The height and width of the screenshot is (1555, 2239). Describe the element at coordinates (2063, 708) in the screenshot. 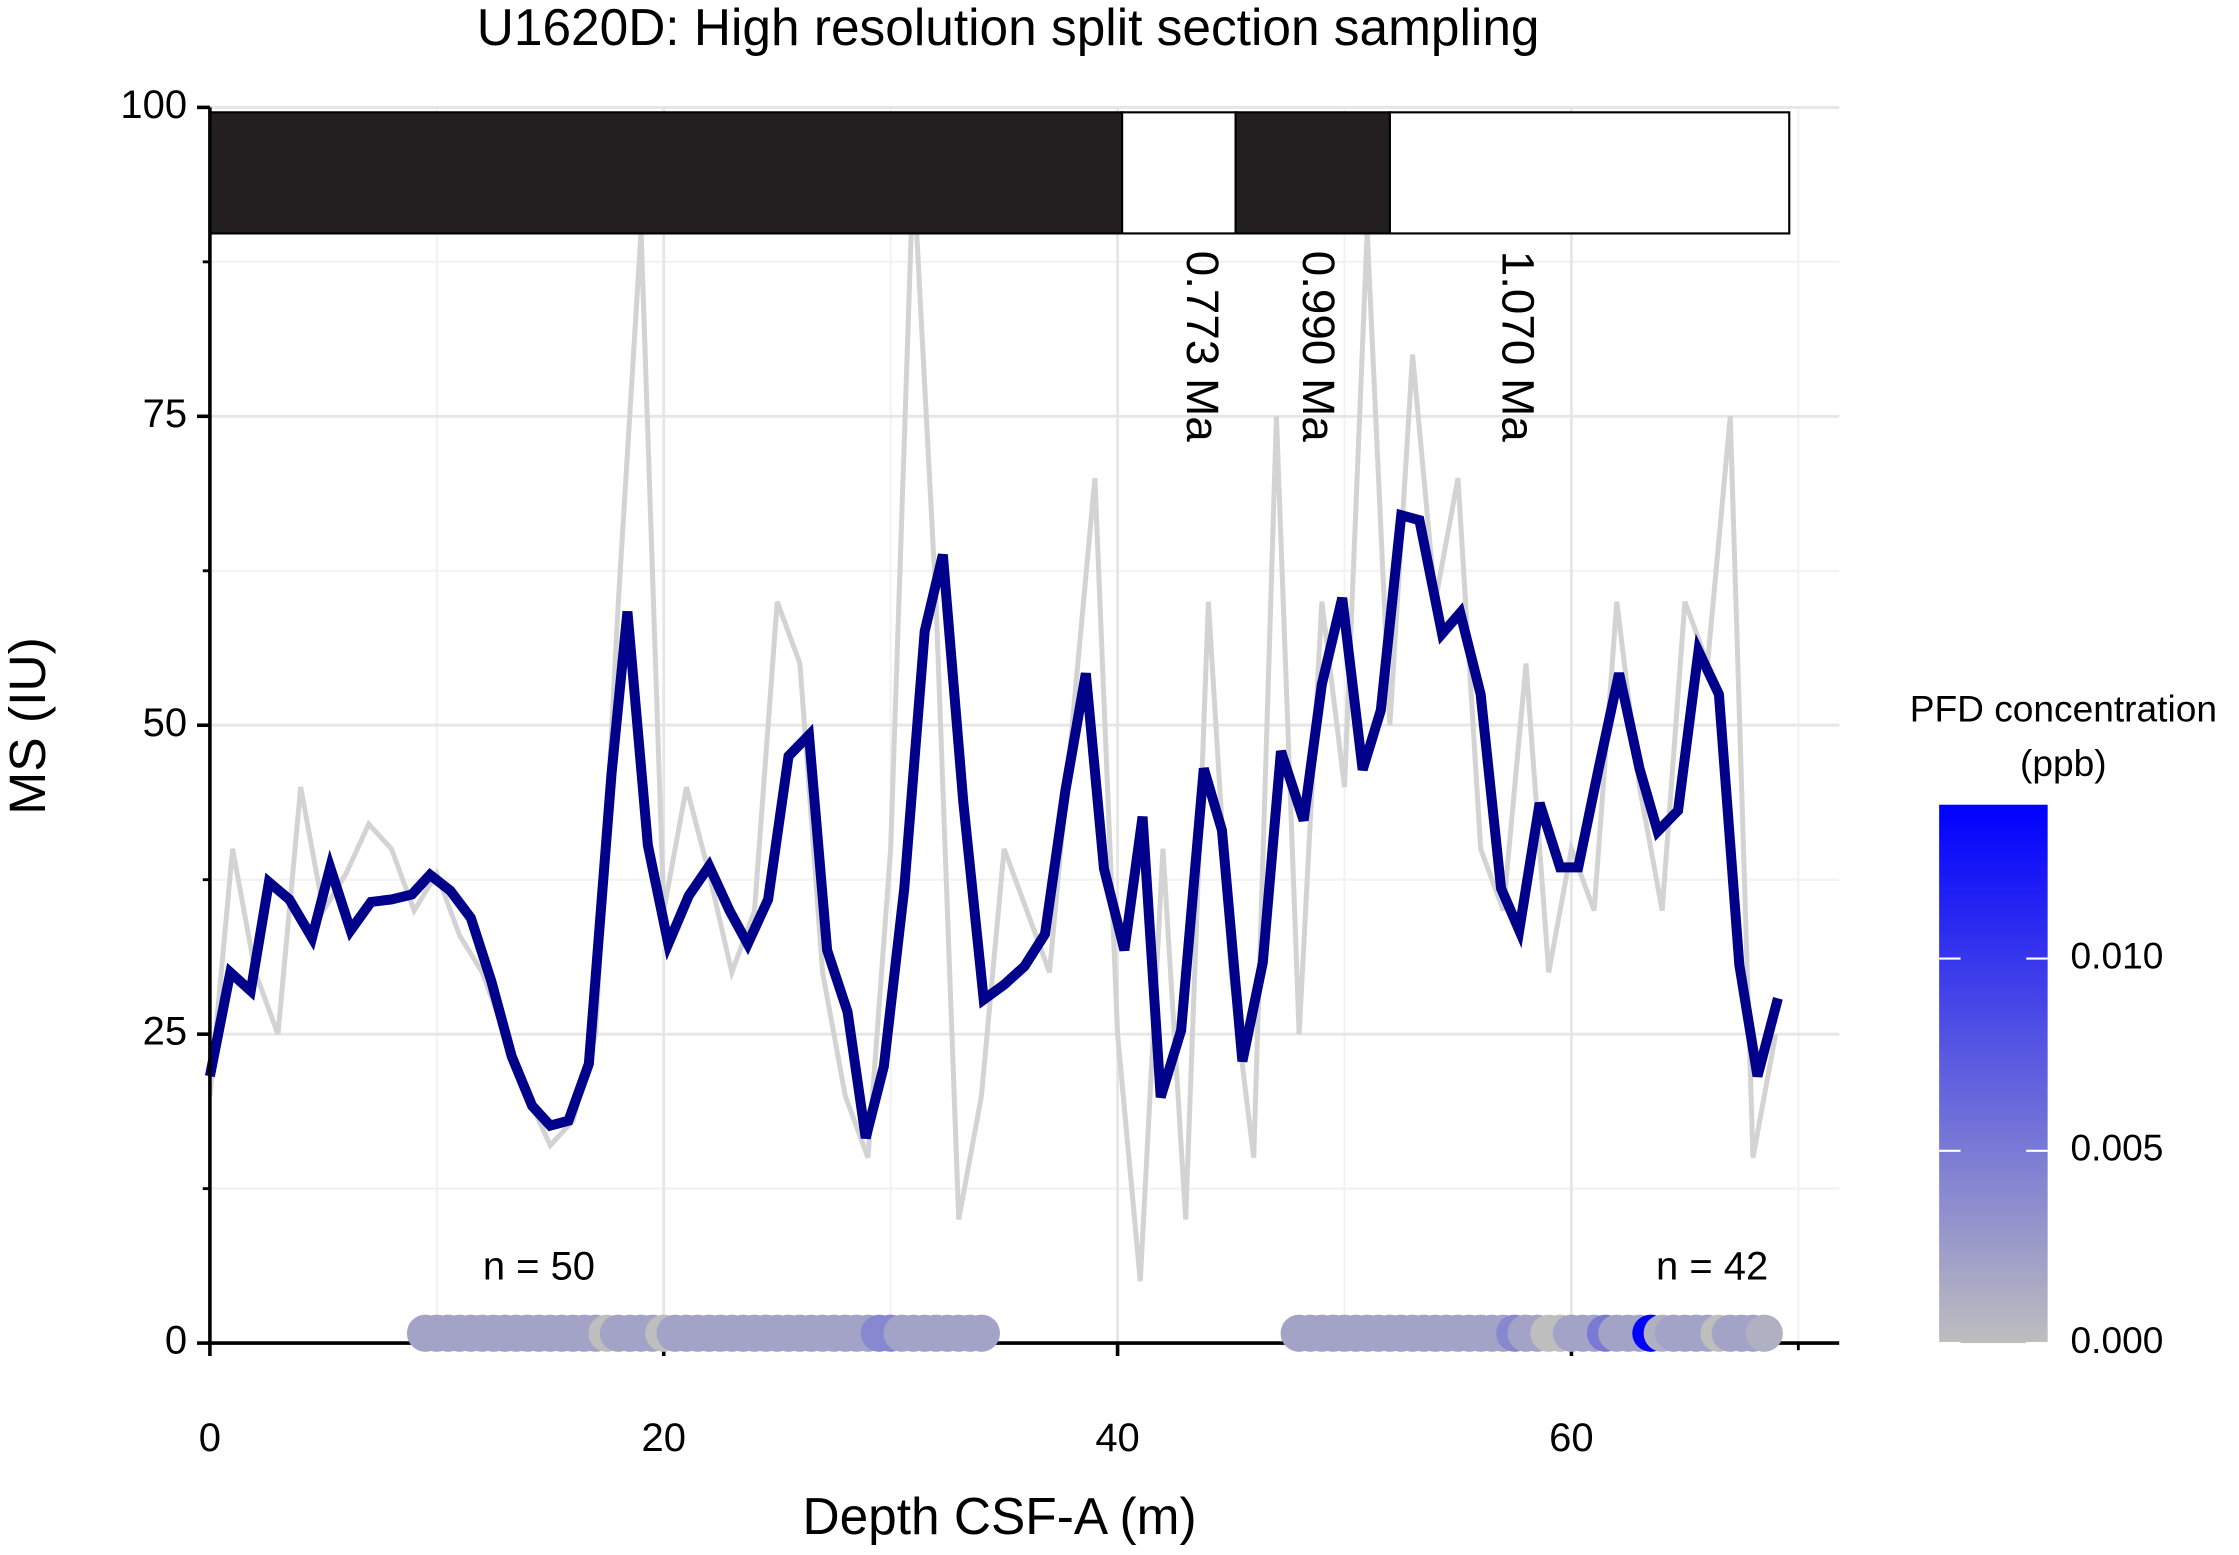

I see `colorbar-title: PFD concentration` at that location.